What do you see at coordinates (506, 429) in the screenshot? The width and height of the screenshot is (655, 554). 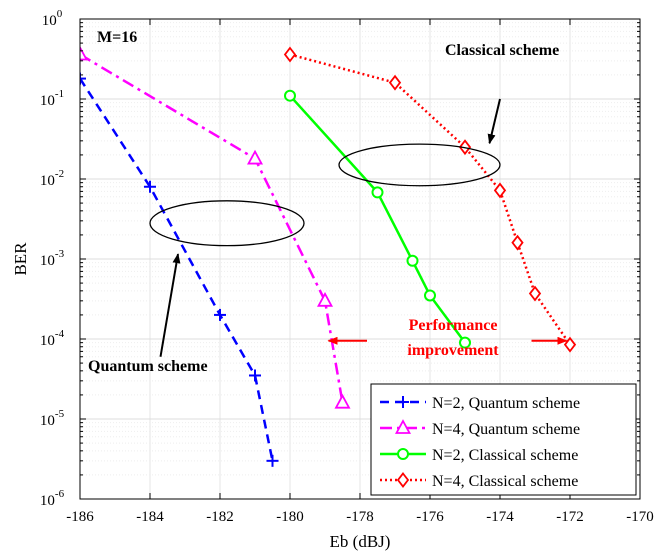 I see `legend-label: N=4, Quantum scheme` at bounding box center [506, 429].